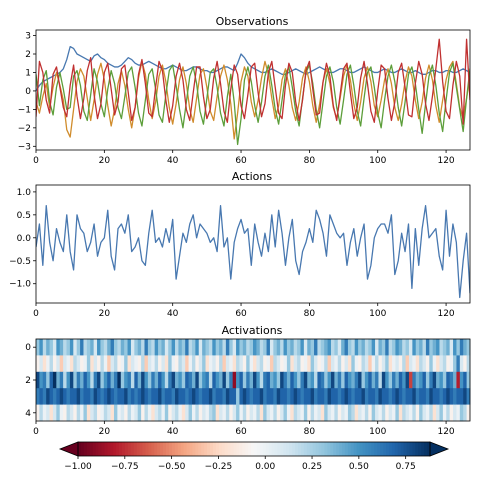 The height and width of the screenshot is (480, 480). Describe the element at coordinates (241, 314) in the screenshot. I see `actions-xtick-label: 60` at that location.